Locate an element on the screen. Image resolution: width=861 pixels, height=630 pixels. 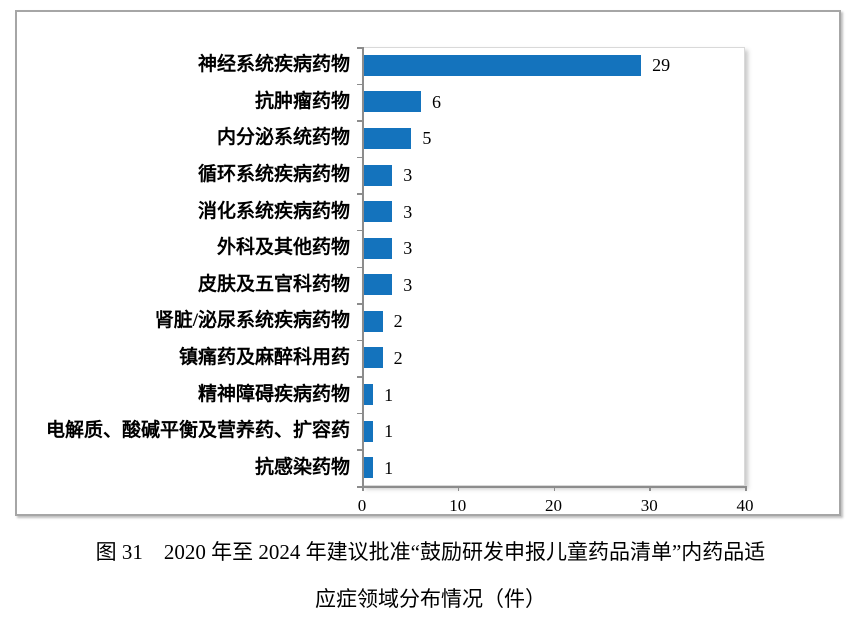
category-label: 消化系统疾病药物 is located at coordinates (273, 211).